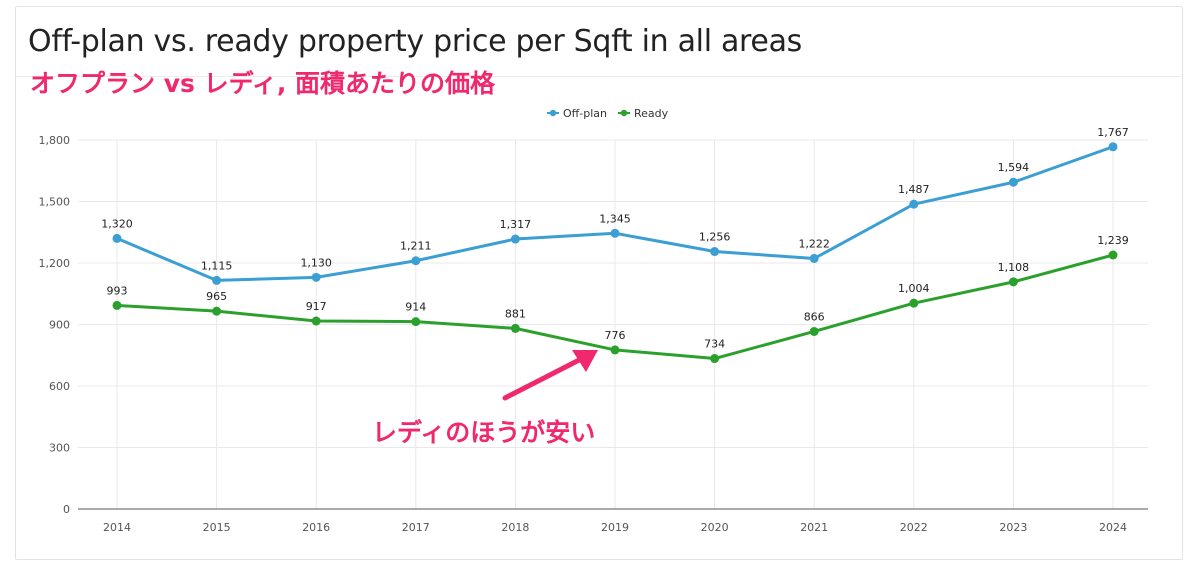 The height and width of the screenshot is (577, 1202). What do you see at coordinates (316, 306) in the screenshot?
I see `data-label: 917` at bounding box center [316, 306].